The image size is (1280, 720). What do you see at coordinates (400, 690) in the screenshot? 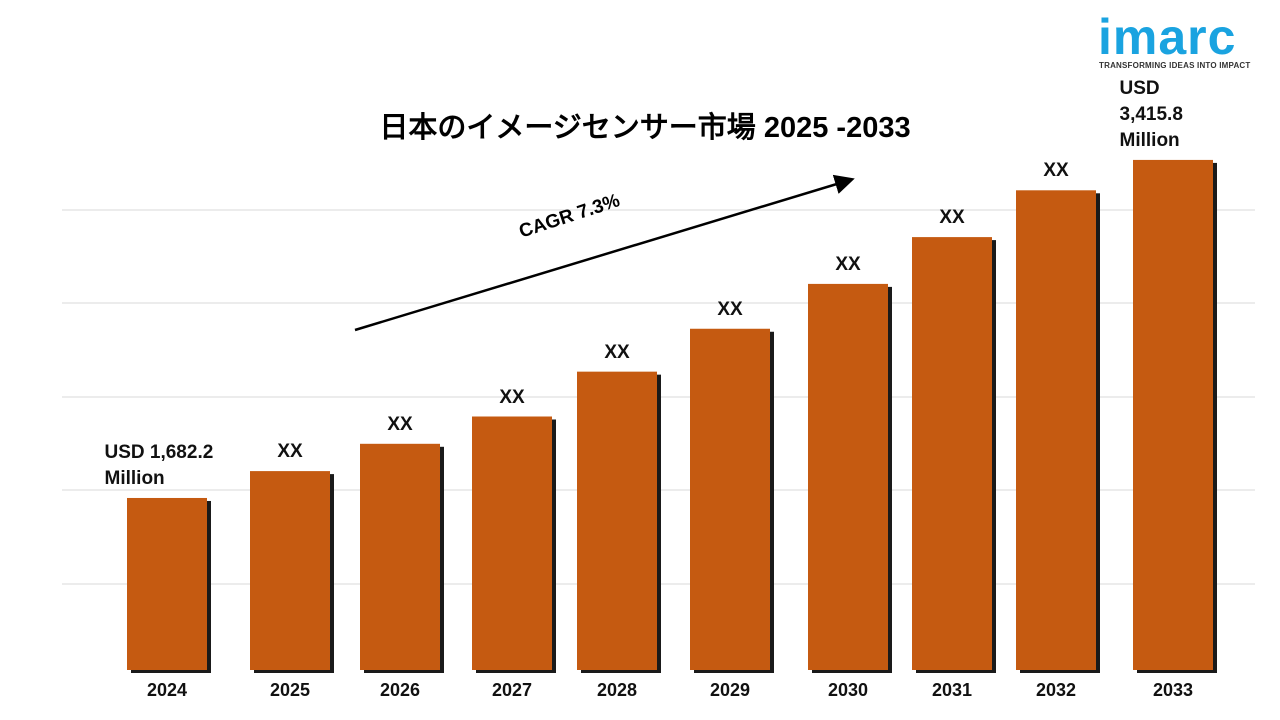
I see `x-tick-label: 2026` at bounding box center [400, 690].